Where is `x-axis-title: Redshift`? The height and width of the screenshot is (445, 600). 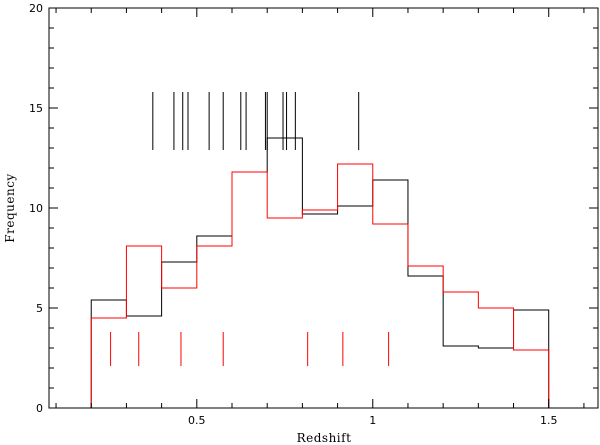 x-axis-title: Redshift is located at coordinates (324, 438).